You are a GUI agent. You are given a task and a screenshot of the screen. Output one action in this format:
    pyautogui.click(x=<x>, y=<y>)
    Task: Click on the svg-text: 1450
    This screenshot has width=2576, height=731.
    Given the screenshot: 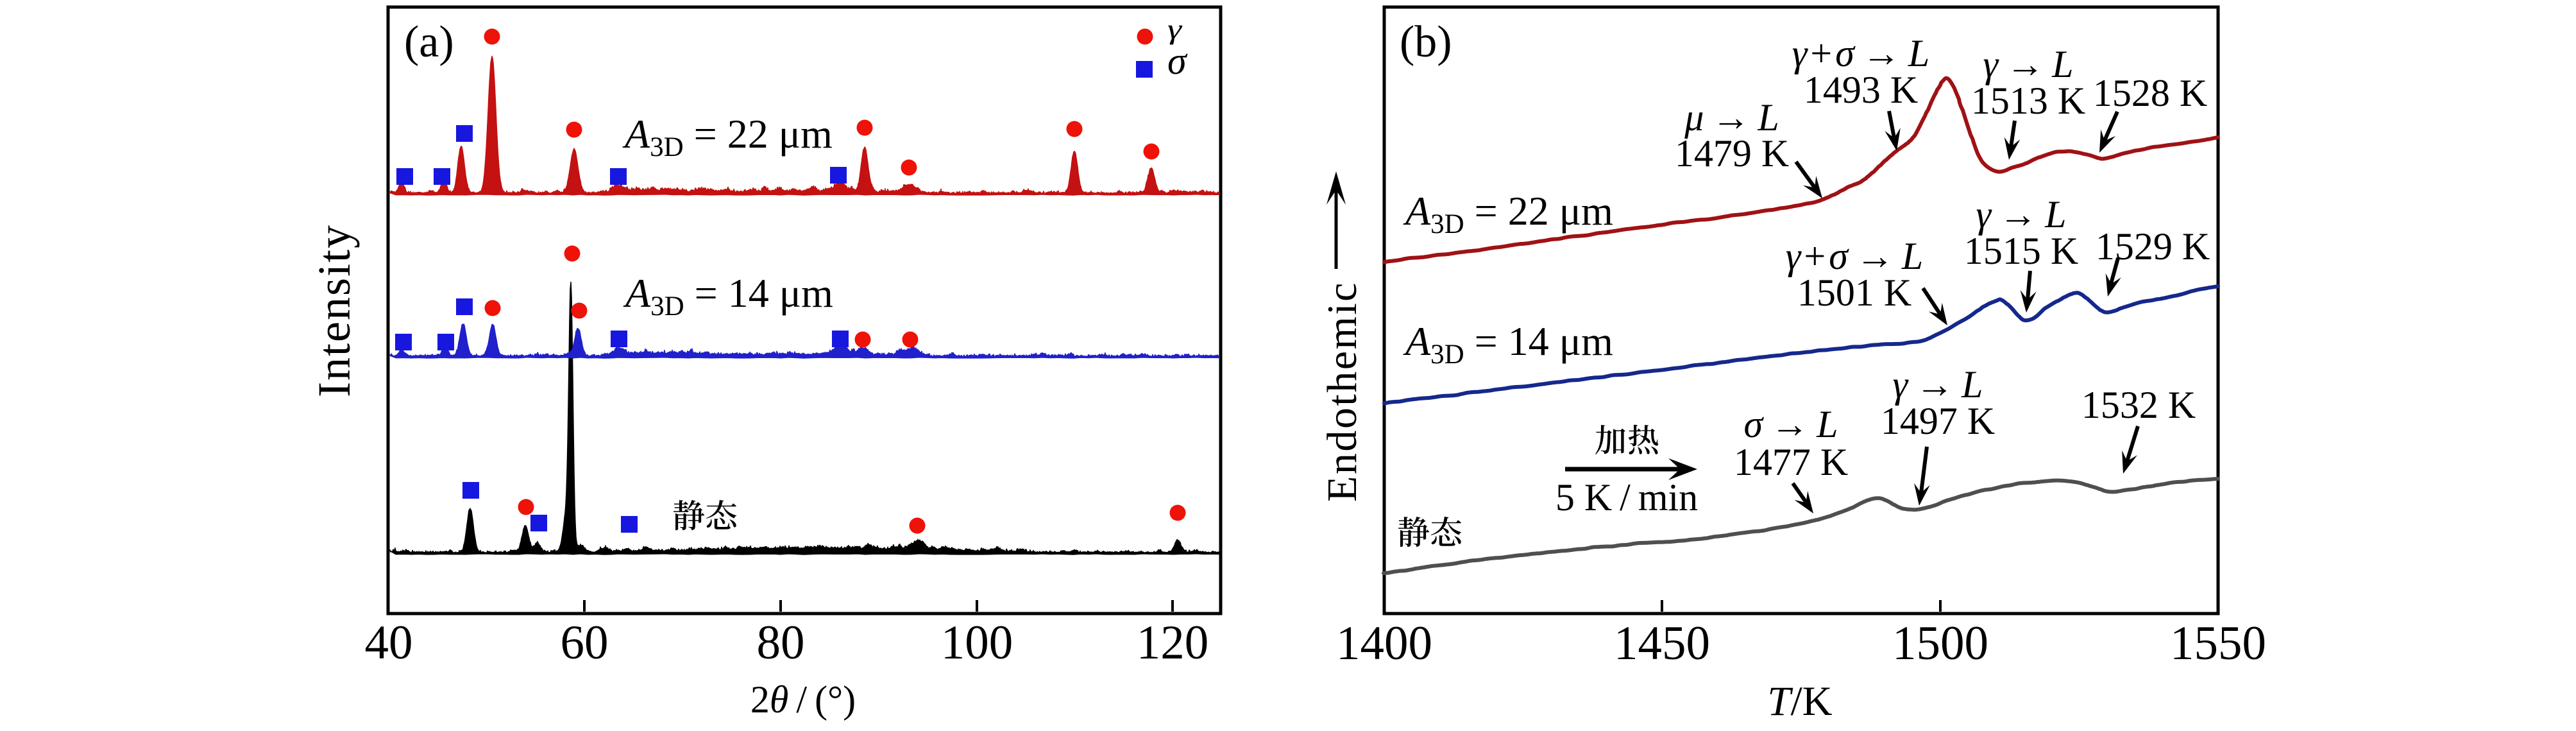 What is the action you would take?
    pyautogui.click(x=1662, y=643)
    